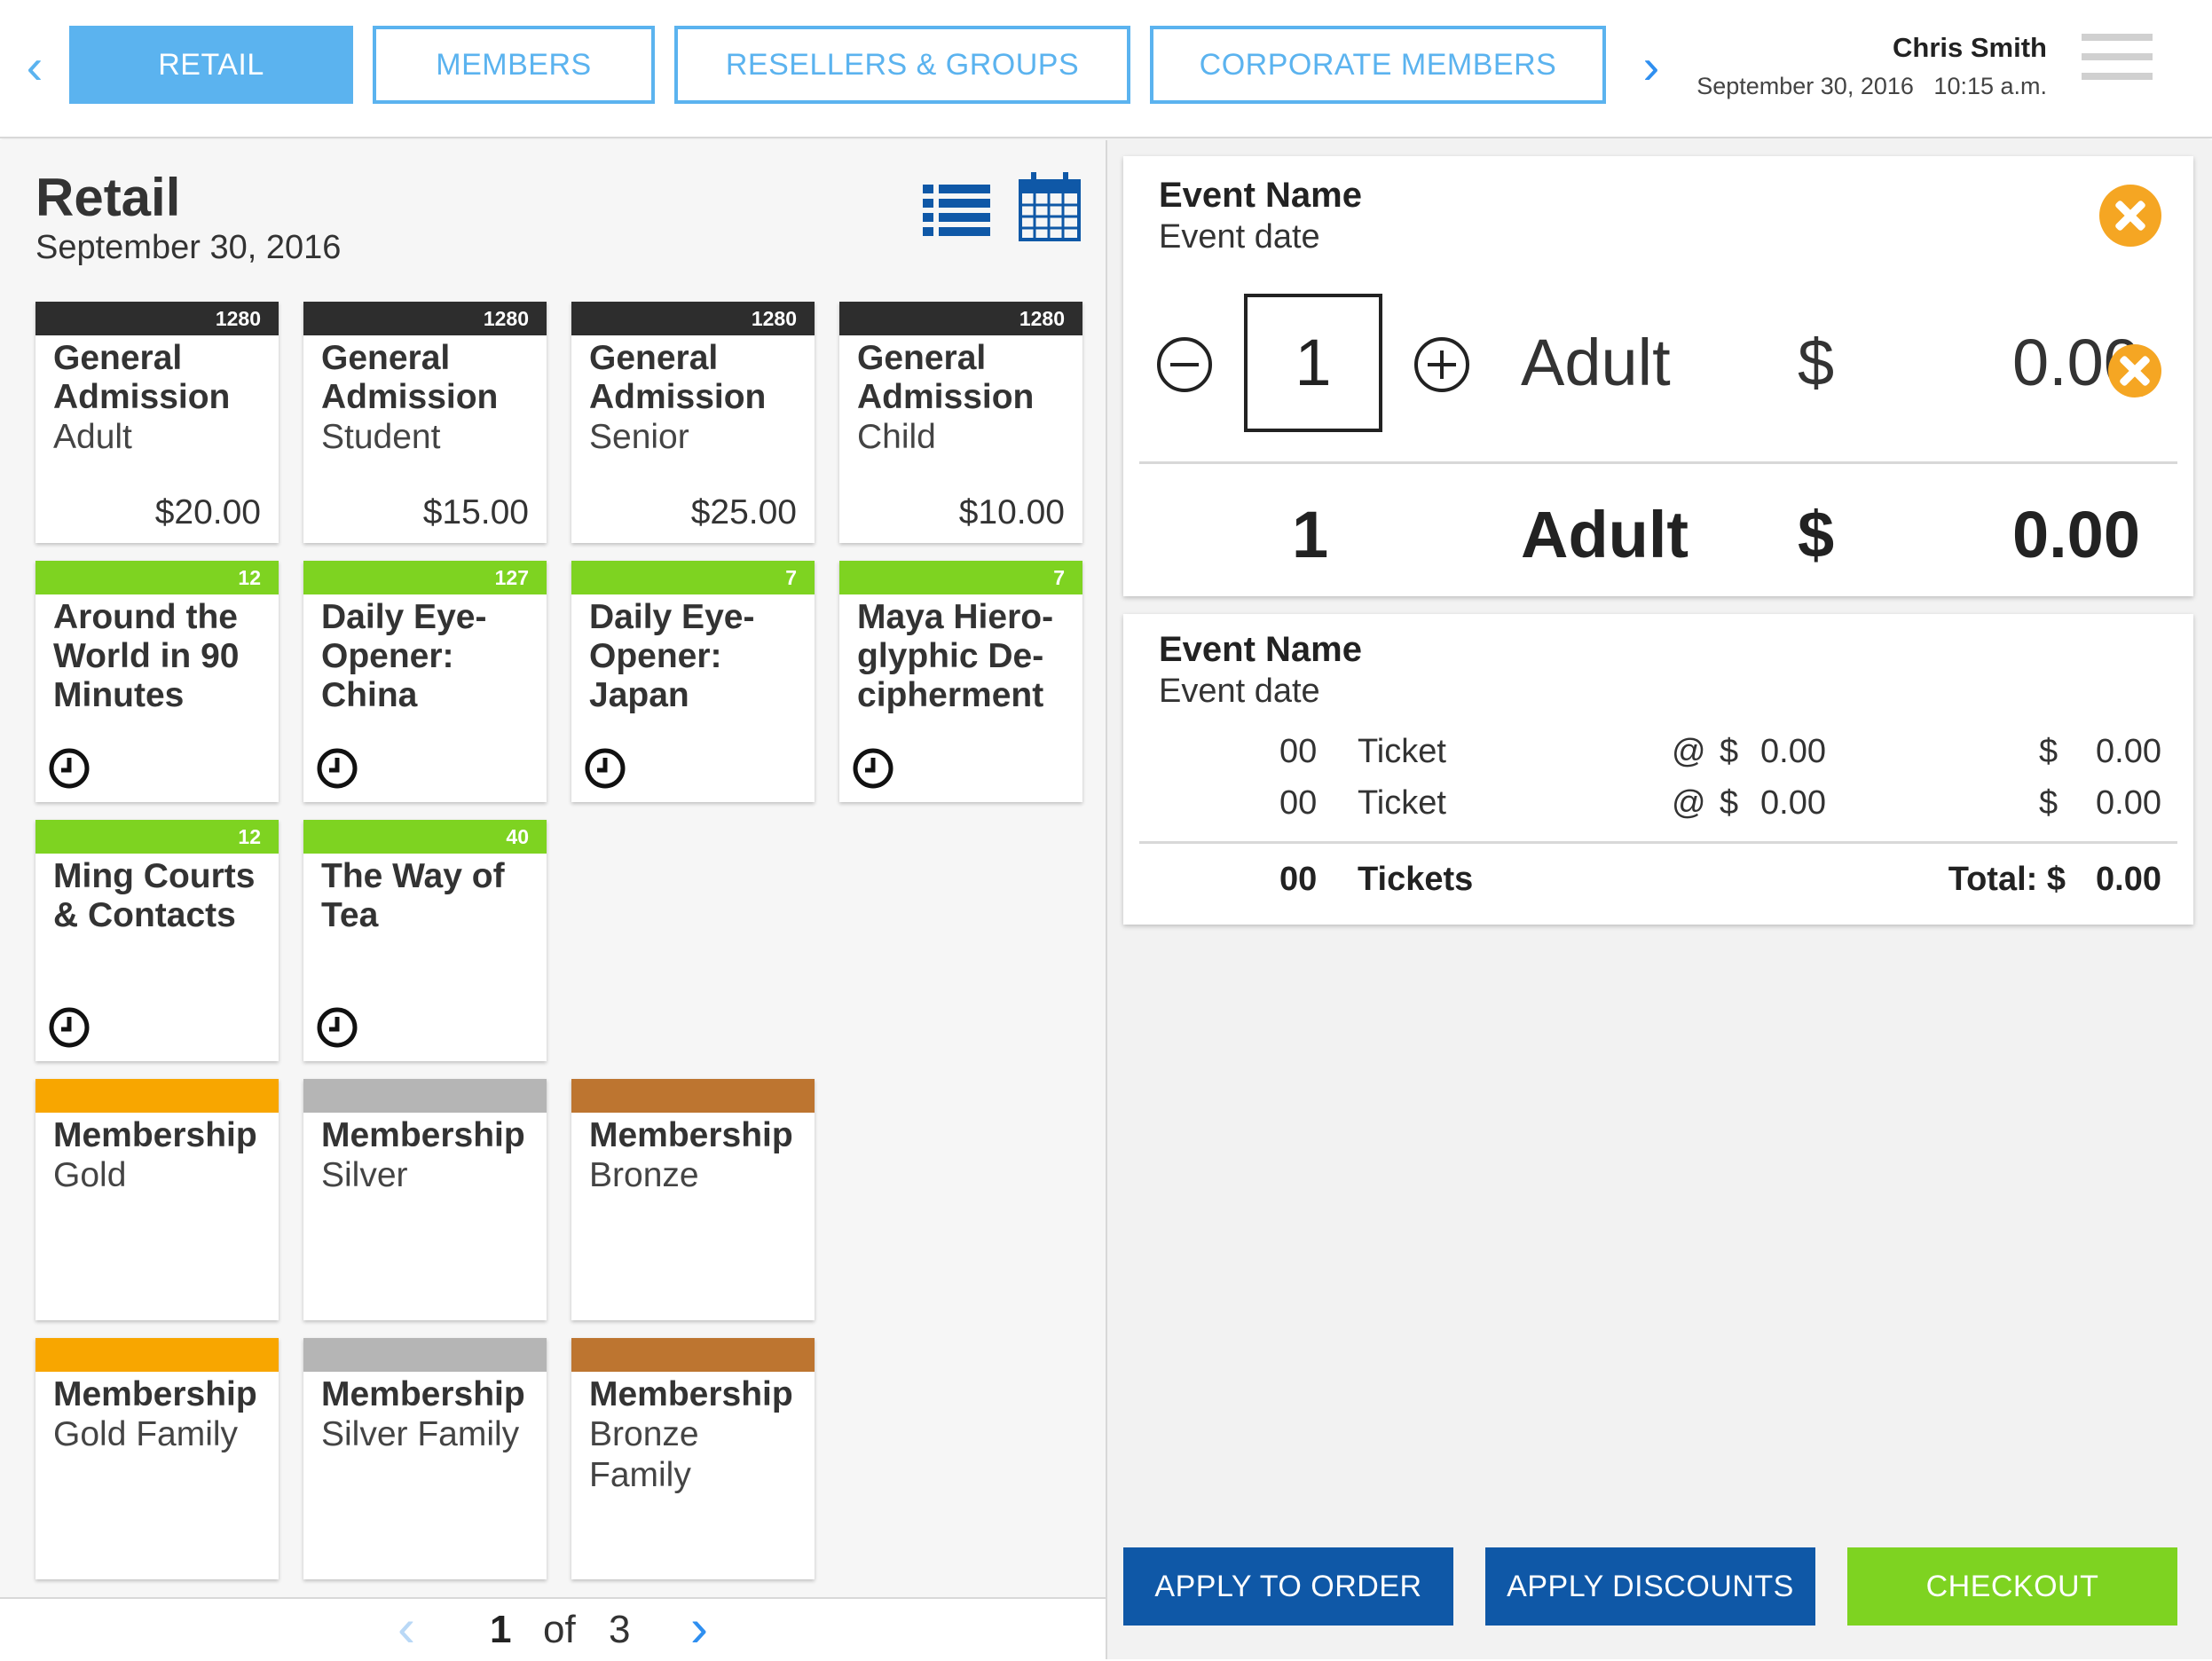  I want to click on product-variant: Silver Family, so click(420, 1434).